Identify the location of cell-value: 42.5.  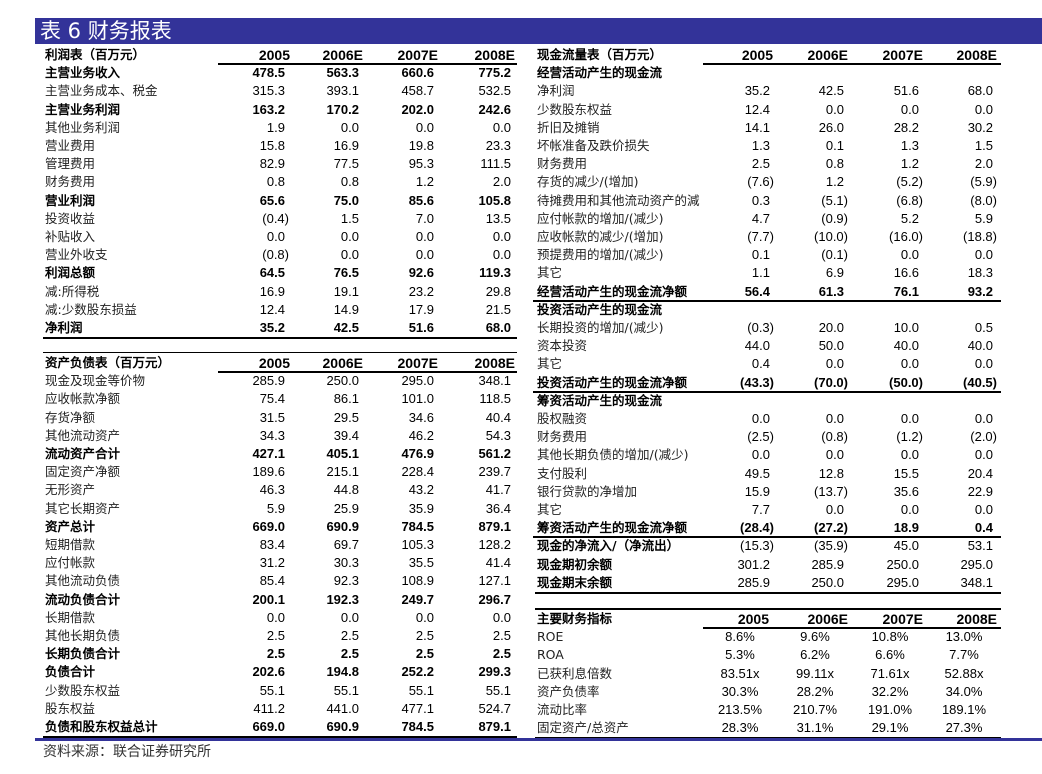
(831, 91).